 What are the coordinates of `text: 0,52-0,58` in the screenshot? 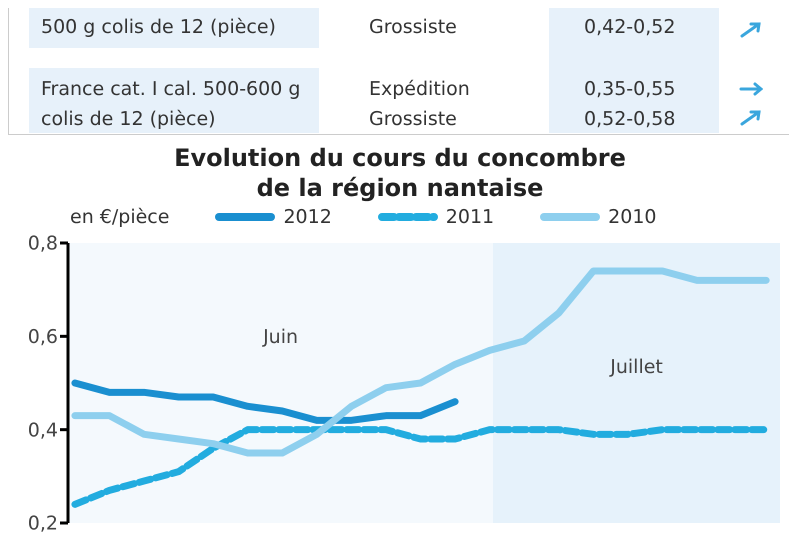 It's located at (630, 119).